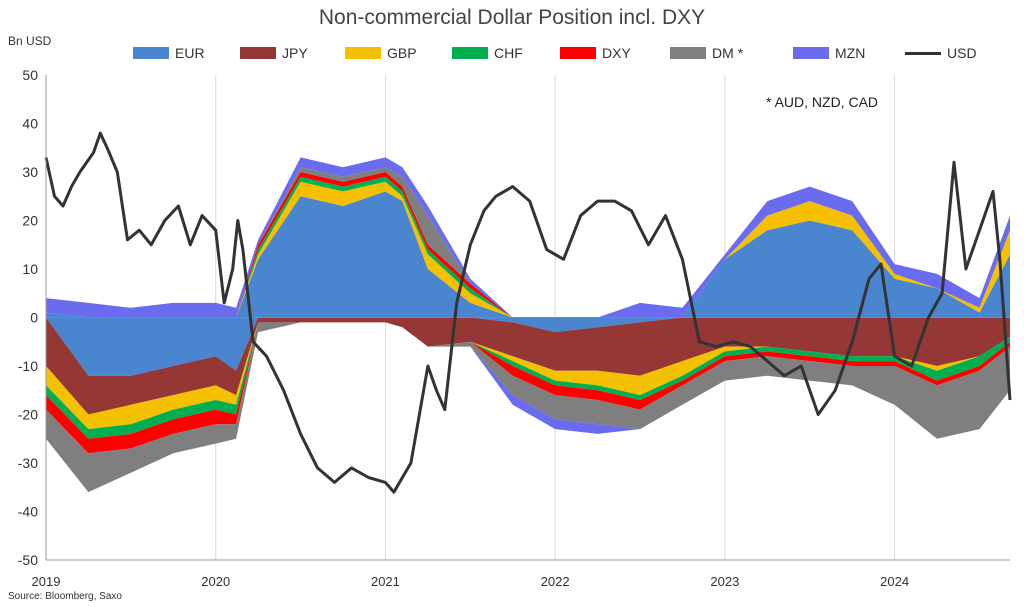 Image resolution: width=1024 pixels, height=607 pixels. Describe the element at coordinates (215, 581) in the screenshot. I see `x-tick-label: 2020` at that location.